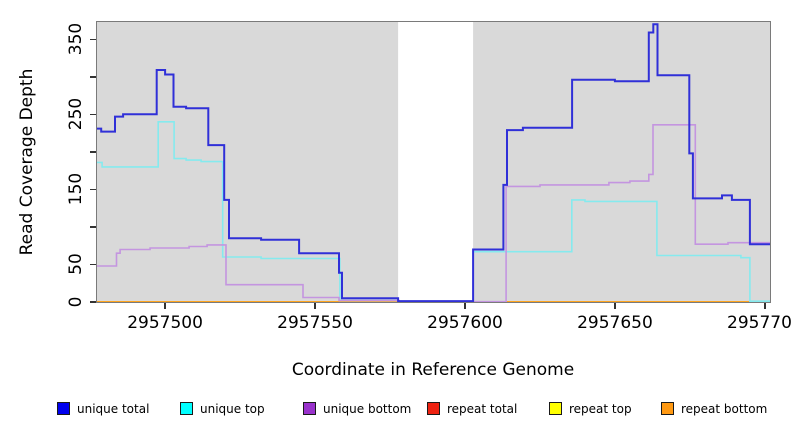  Describe the element at coordinates (433, 370) in the screenshot. I see `x-axis-title: Coordinate in Reference Genome` at that location.